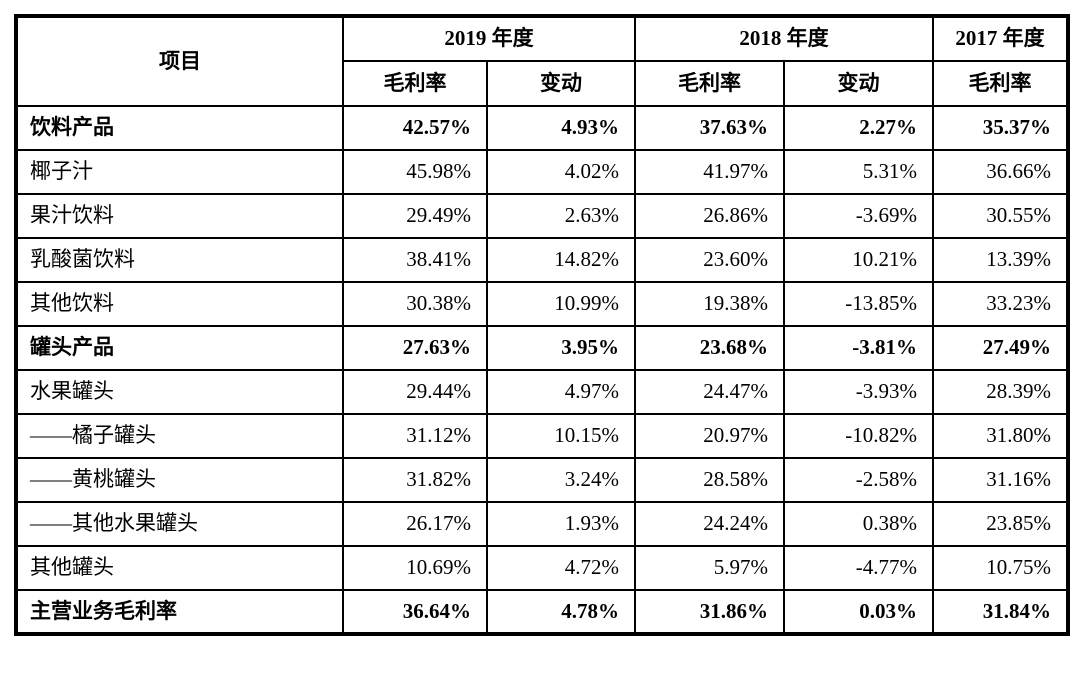 The width and height of the screenshot is (1080, 675). I want to click on value-cell: 31.80%, so click(1000, 436).